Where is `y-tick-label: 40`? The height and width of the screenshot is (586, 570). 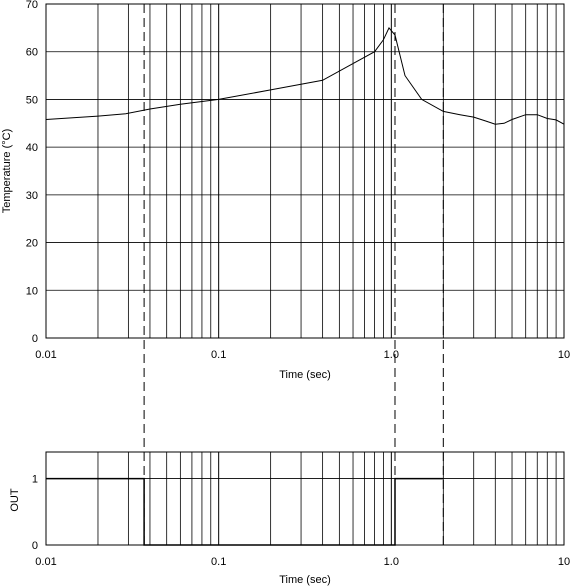 y-tick-label: 40 is located at coordinates (32, 148).